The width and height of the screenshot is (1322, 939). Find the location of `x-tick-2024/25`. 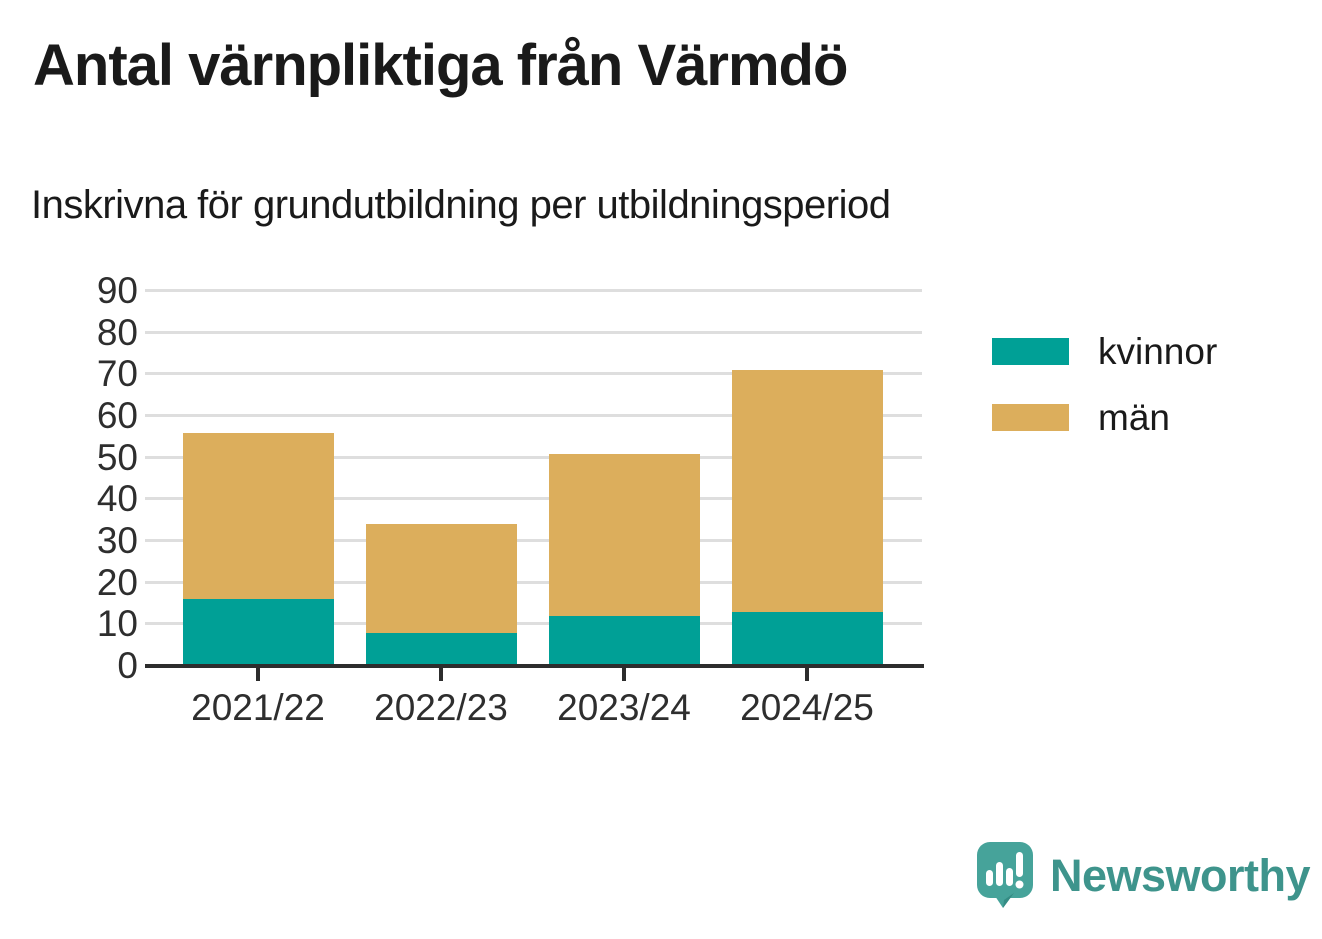

x-tick-2024/25 is located at coordinates (807, 674).